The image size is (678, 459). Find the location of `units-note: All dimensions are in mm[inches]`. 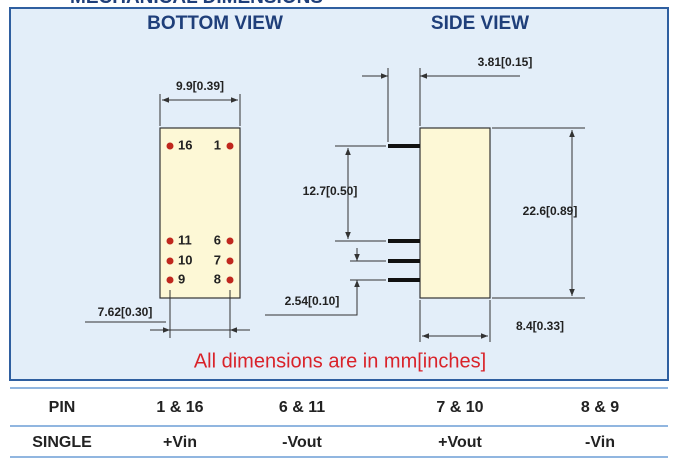

units-note: All dimensions are in mm[inches] is located at coordinates (340, 361).